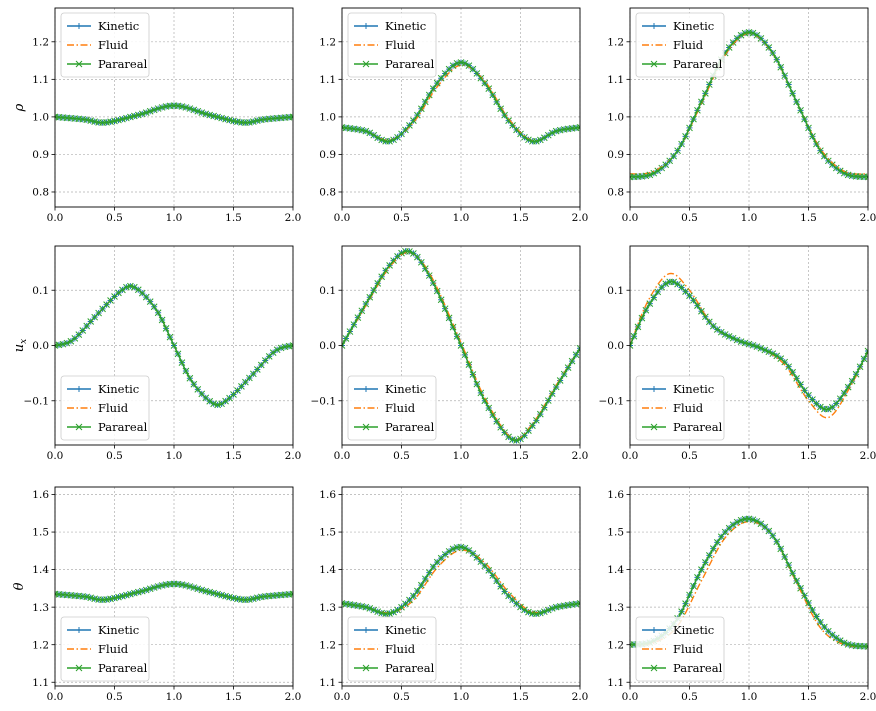 The width and height of the screenshot is (876, 711). I want to click on y-axis-label: θ, so click(19, 586).